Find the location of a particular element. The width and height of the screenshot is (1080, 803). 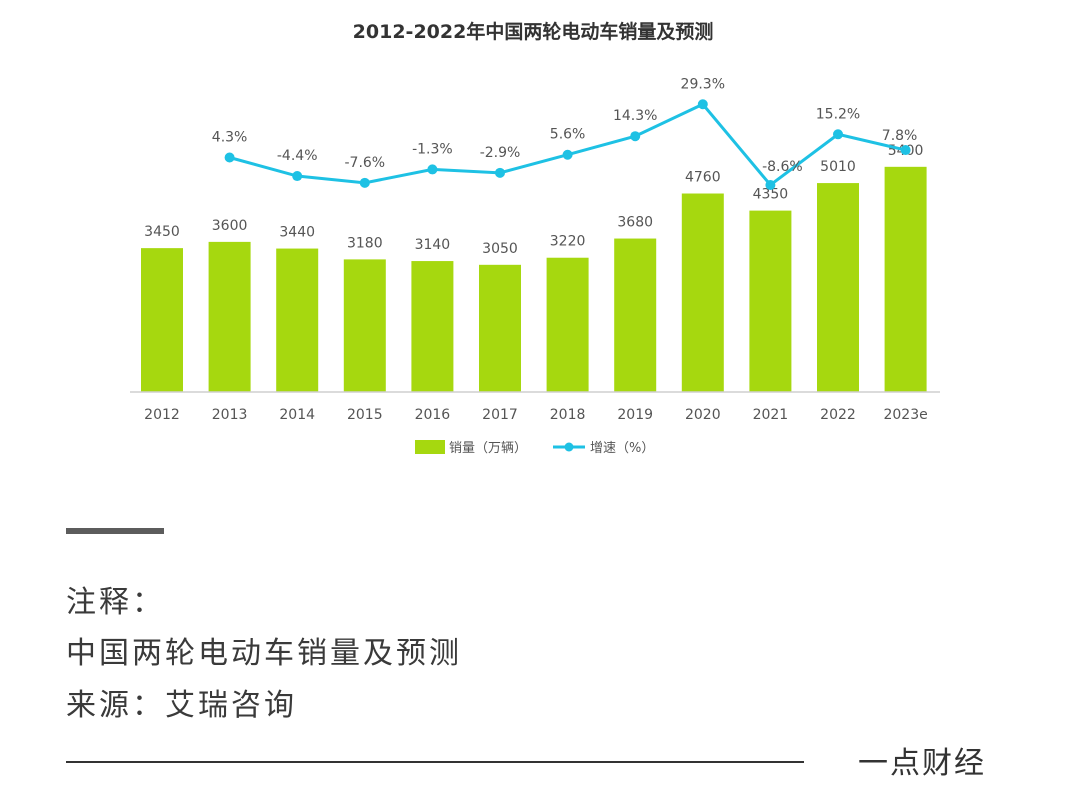

growth-label-2022: 15.2% is located at coordinates (838, 114).